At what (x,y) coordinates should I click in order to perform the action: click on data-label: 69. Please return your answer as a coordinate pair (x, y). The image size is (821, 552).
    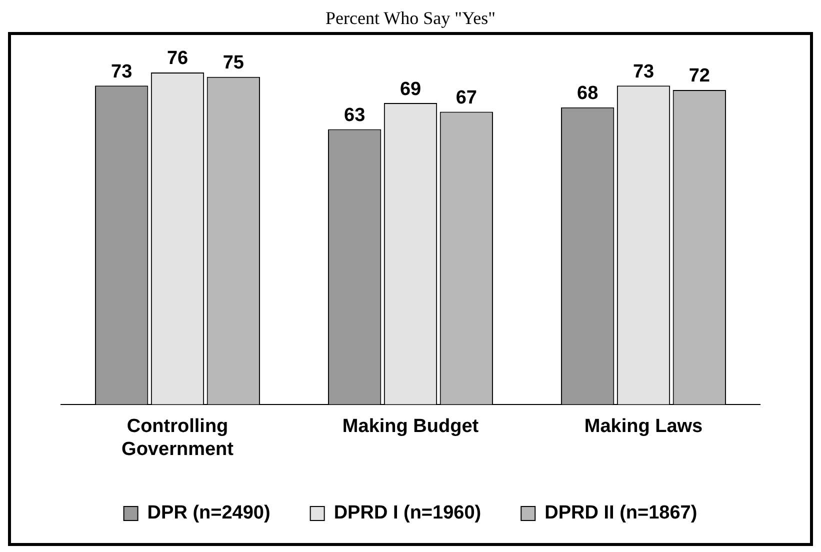
    Looking at the image, I should click on (411, 89).